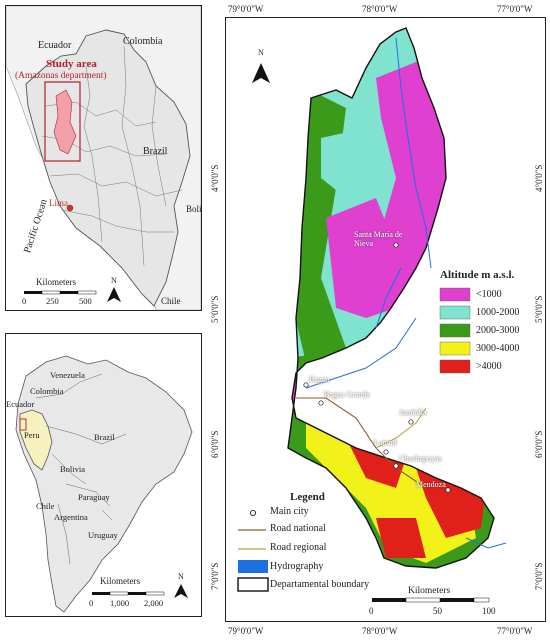  I want to click on lat-label-left-4: 7°0'0"S, so click(215, 576).